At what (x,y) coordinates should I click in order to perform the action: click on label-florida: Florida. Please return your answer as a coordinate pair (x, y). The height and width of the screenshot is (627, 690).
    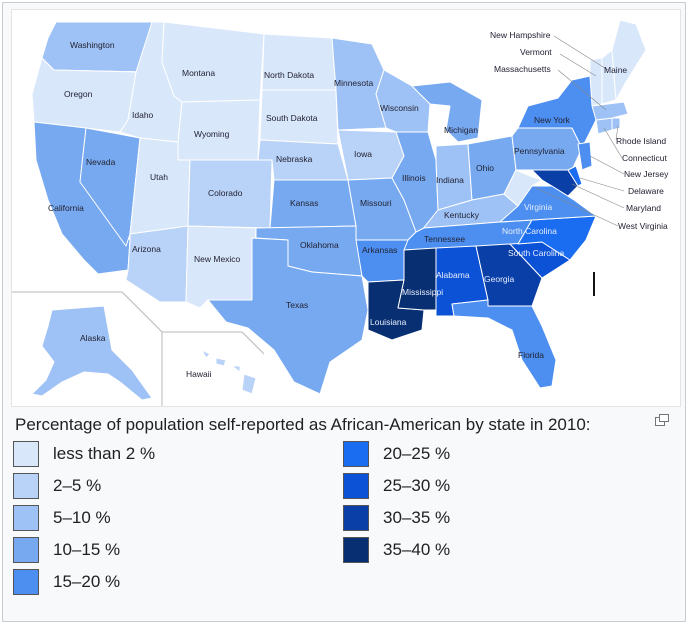
    Looking at the image, I should click on (531, 355).